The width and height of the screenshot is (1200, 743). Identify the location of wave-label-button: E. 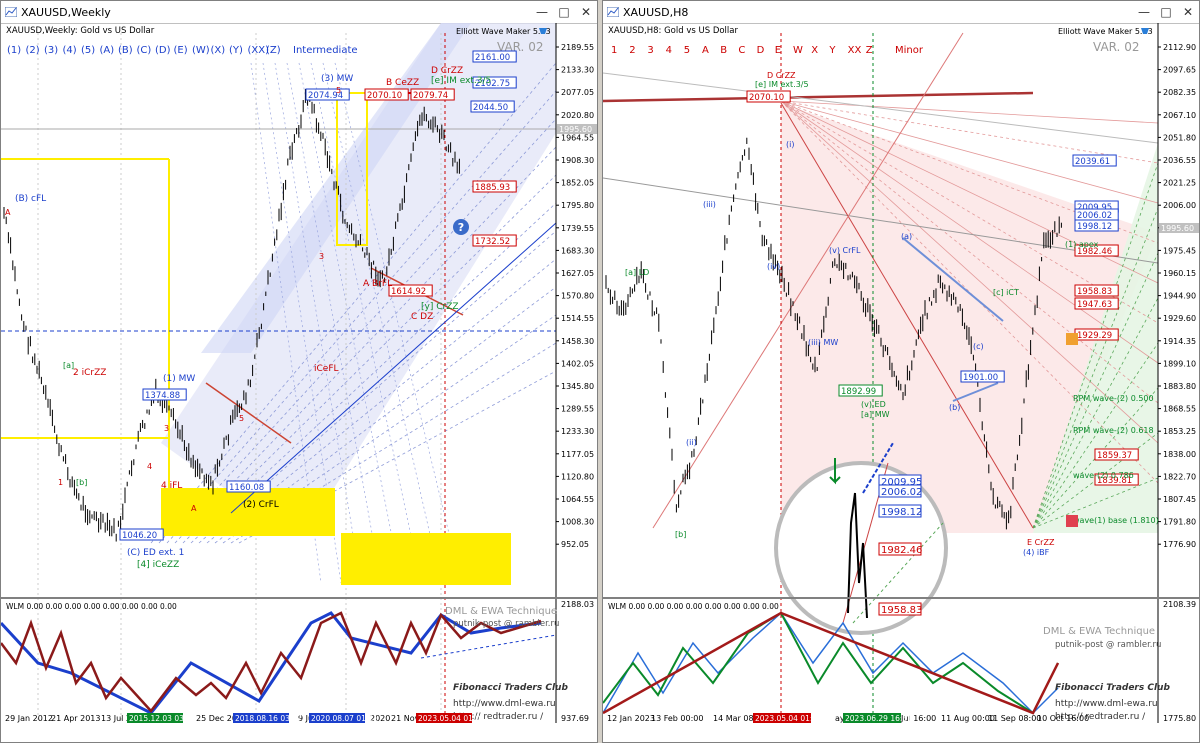
(778, 50).